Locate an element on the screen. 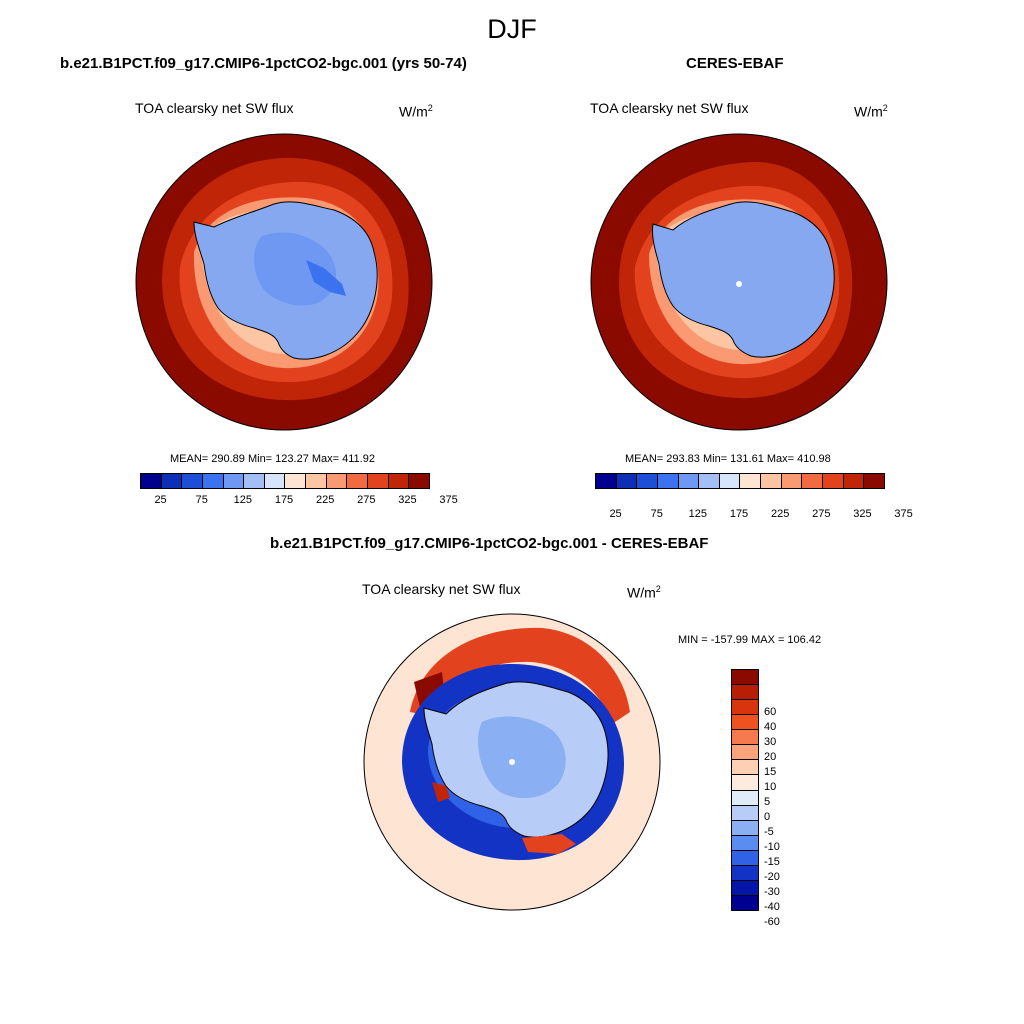 This screenshot has height=1024, width=1024. obs-map-border is located at coordinates (739, 282).